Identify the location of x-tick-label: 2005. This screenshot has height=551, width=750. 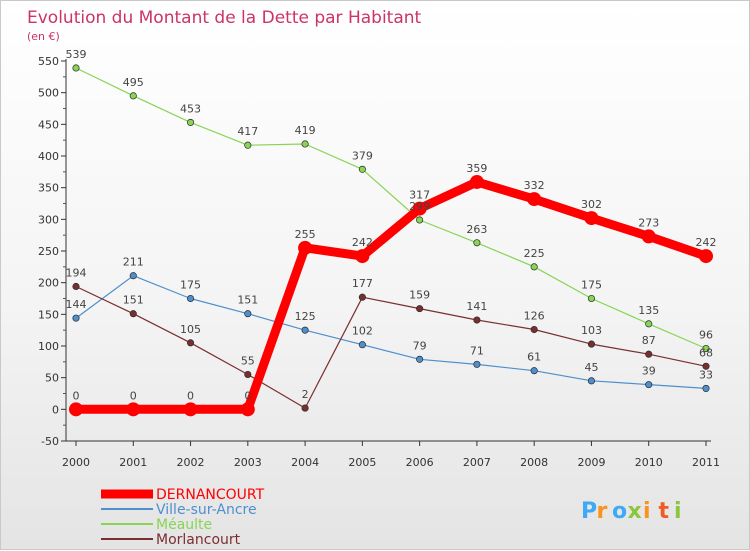
(362, 462).